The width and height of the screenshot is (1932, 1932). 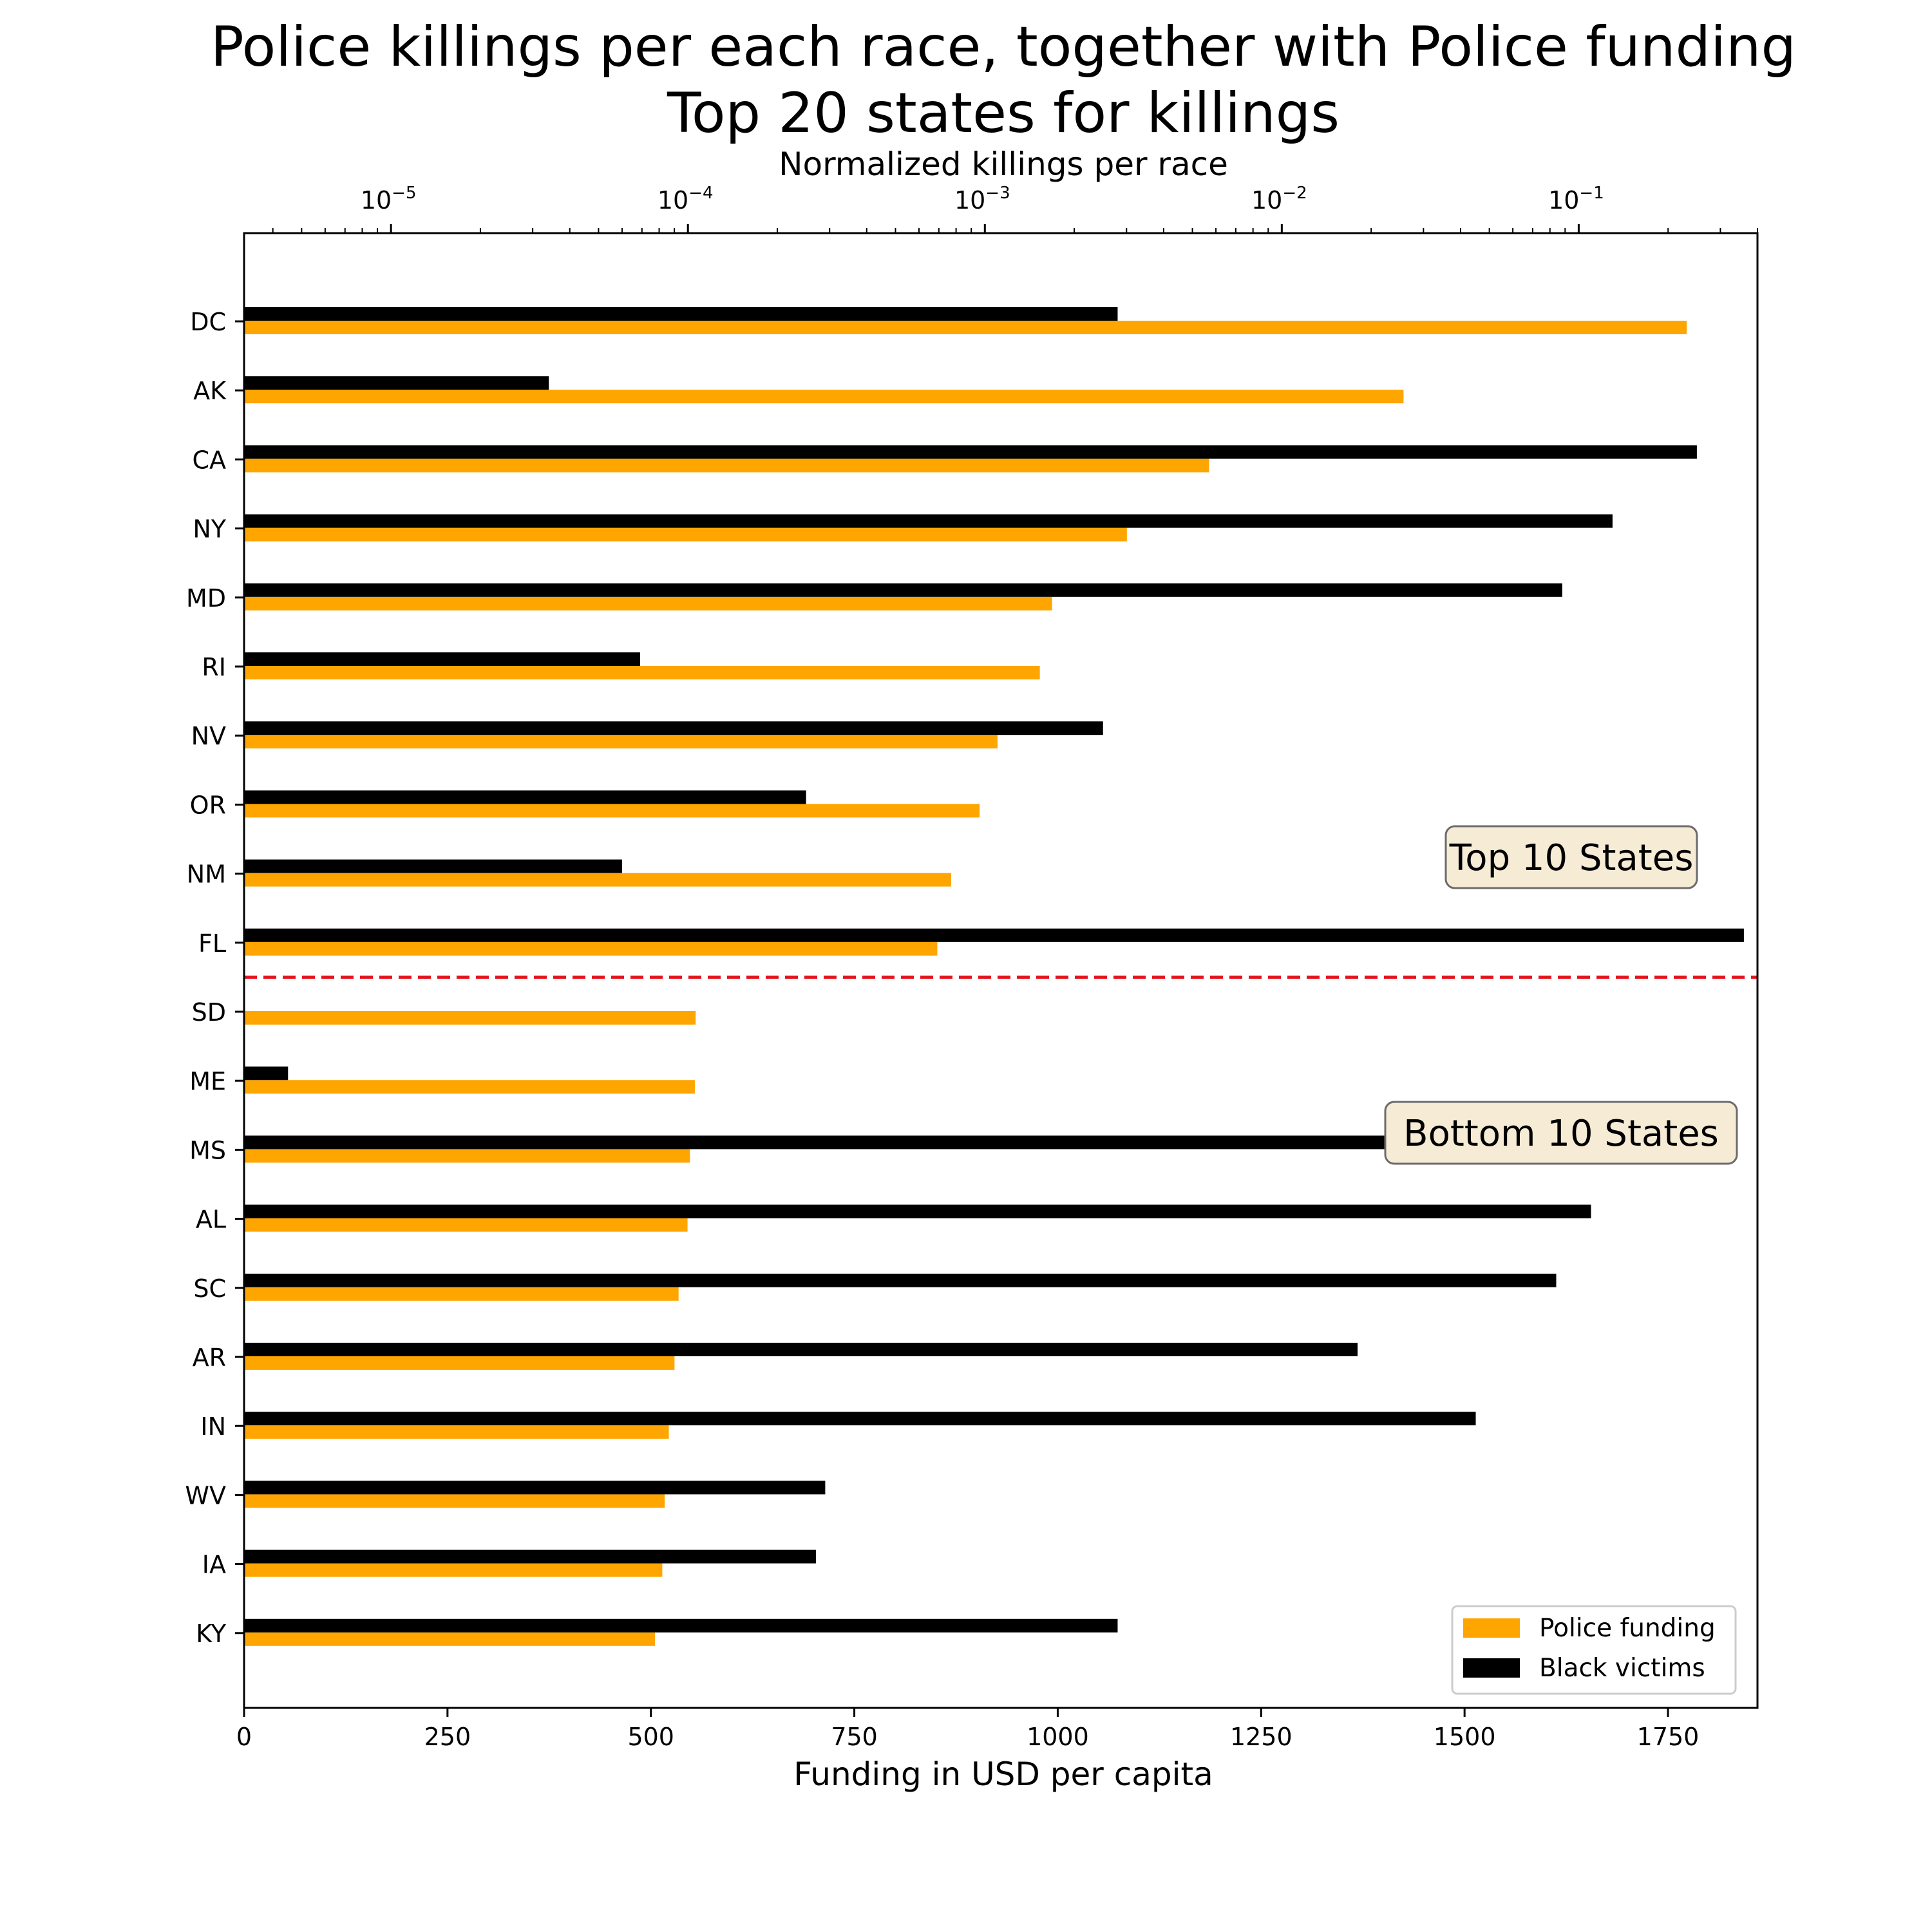 What do you see at coordinates (208, 805) in the screenshot?
I see `y-tick-label: OR` at bounding box center [208, 805].